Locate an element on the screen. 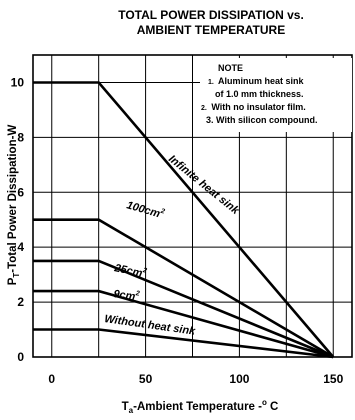 The width and height of the screenshot is (355, 420). label-infinite-heat-sink: Infinite heat sink is located at coordinates (204, 185).